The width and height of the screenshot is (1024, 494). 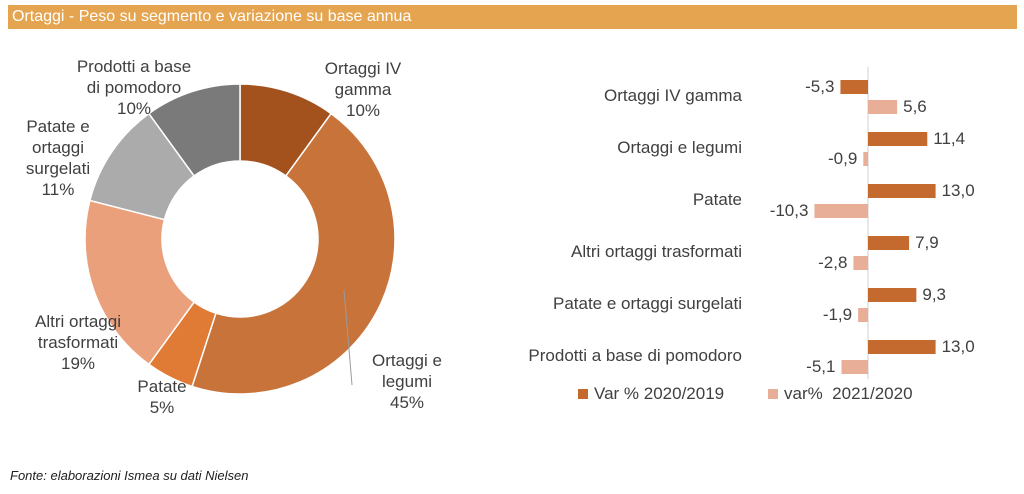 What do you see at coordinates (679, 147) in the screenshot?
I see `category-label: Ortaggi e legumi` at bounding box center [679, 147].